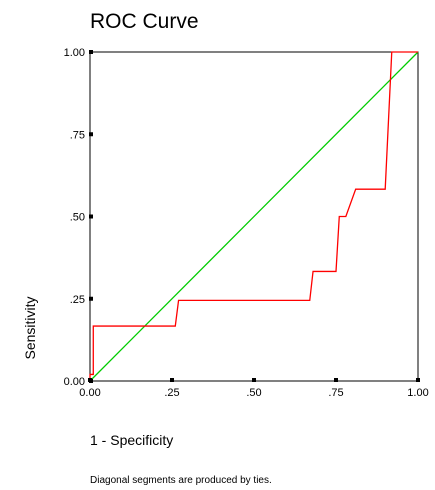 This screenshot has height=490, width=435. Describe the element at coordinates (77, 135) in the screenshot. I see `y-tick-label: .75` at that location.